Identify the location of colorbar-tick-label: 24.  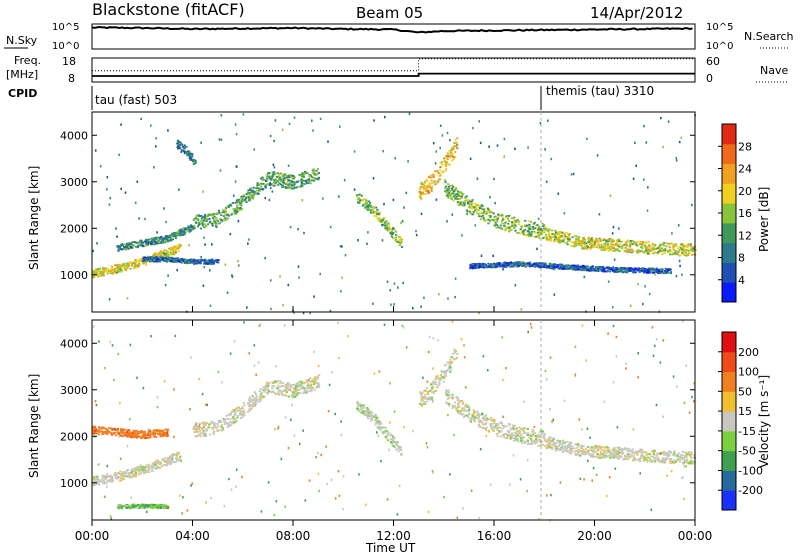
(745, 169).